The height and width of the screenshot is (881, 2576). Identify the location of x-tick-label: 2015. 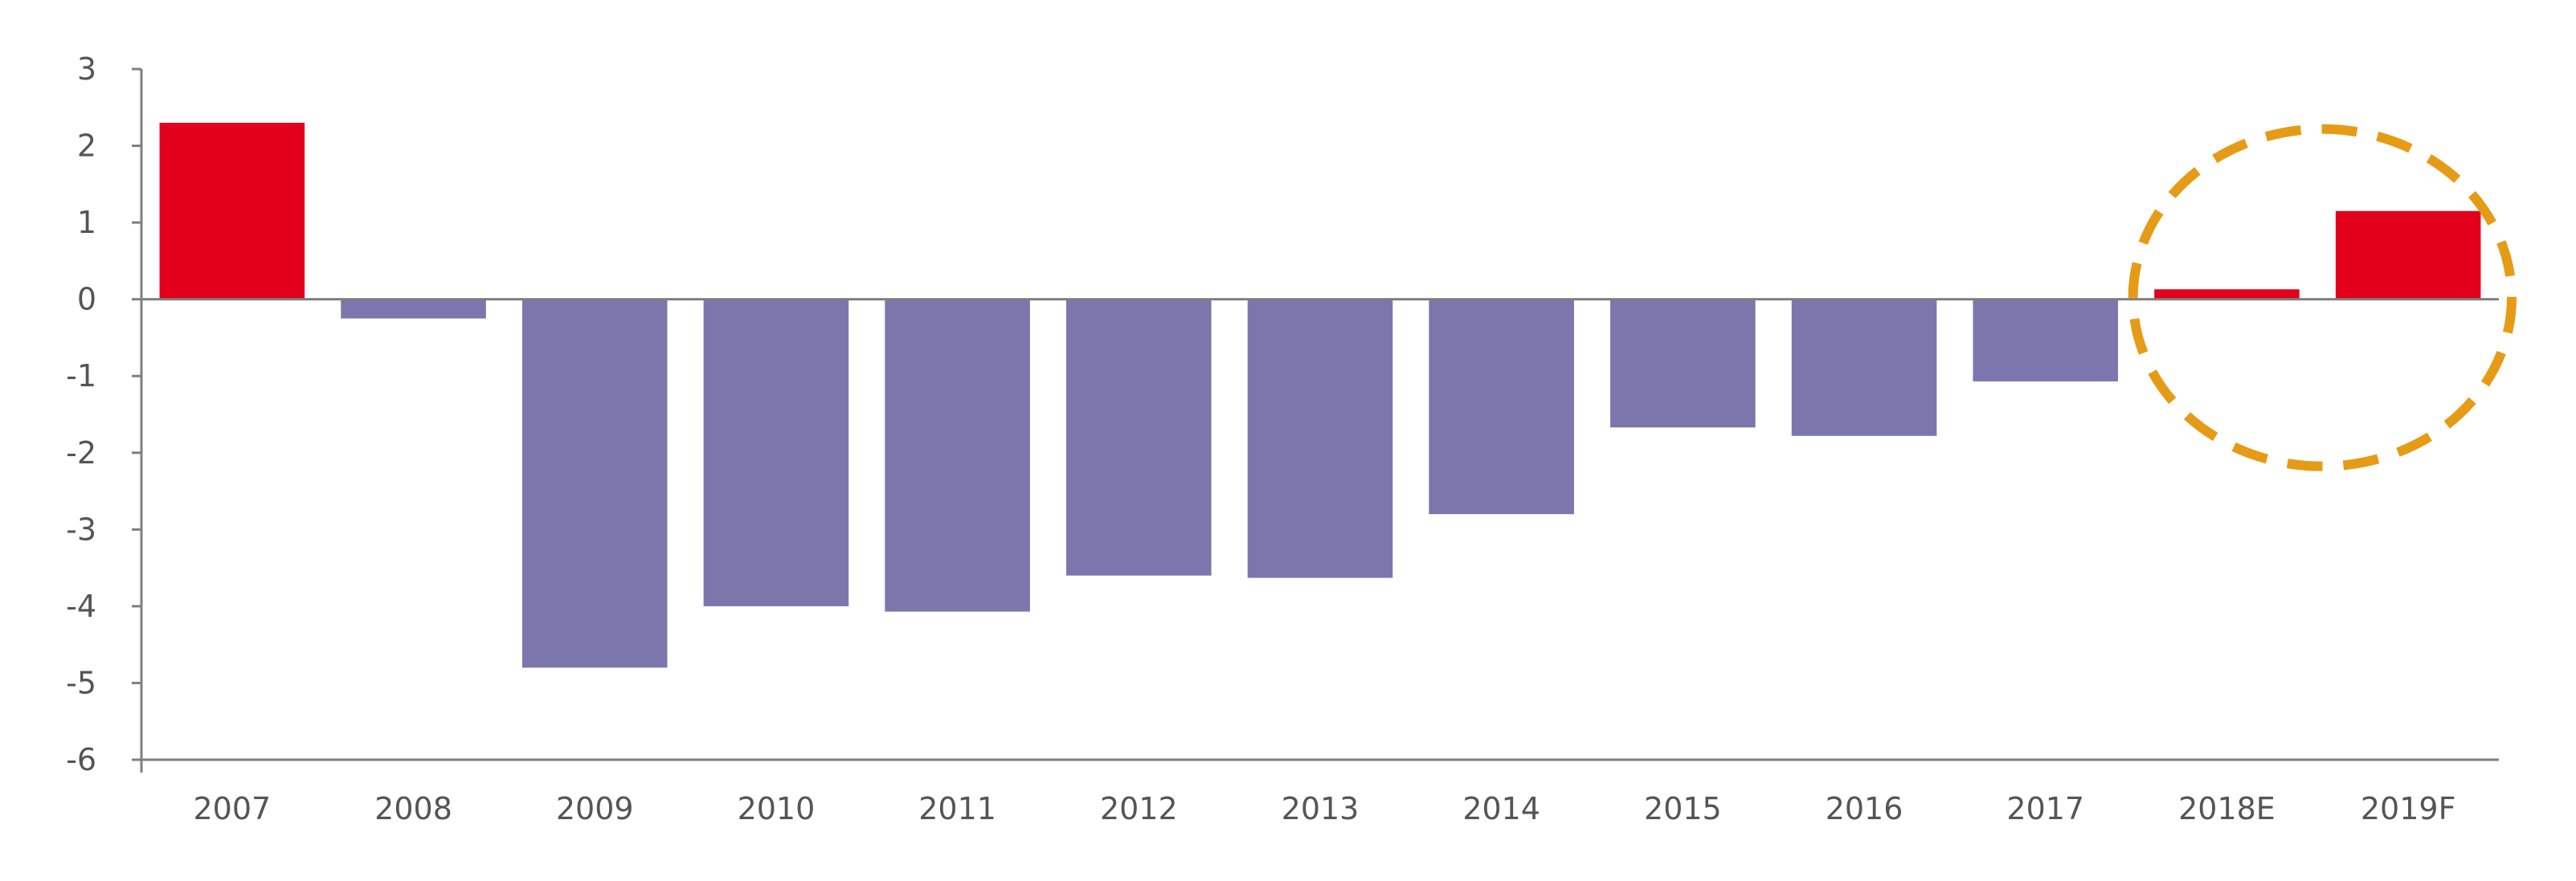
(1683, 808).